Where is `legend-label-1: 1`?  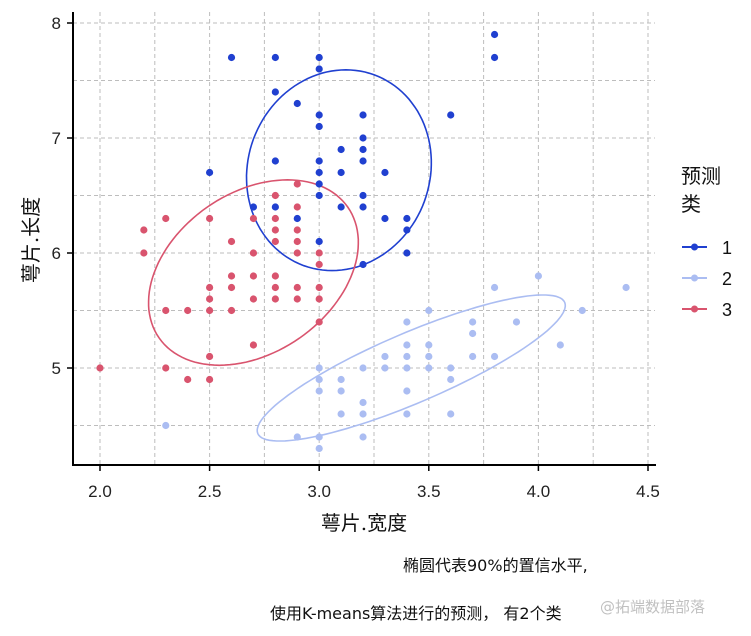 legend-label-1: 1 is located at coordinates (727, 248).